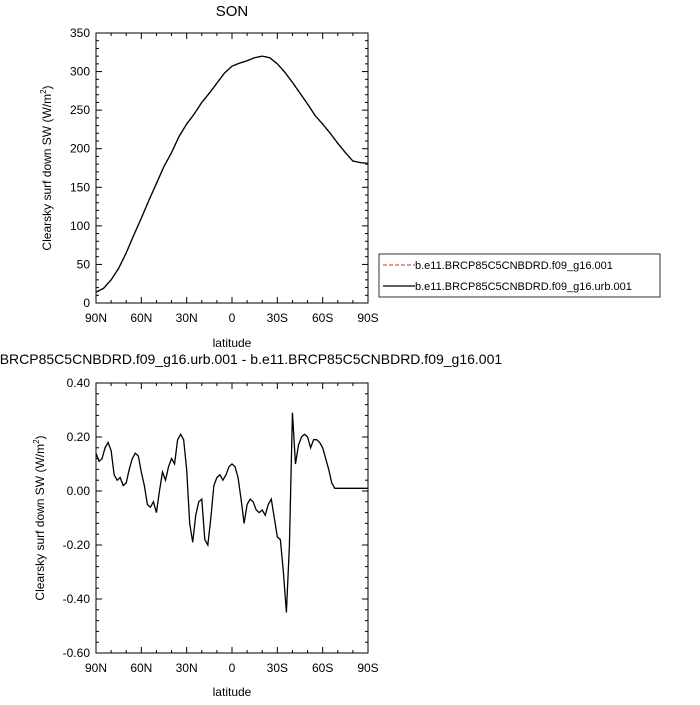 Image resolution: width=700 pixels, height=705 pixels. What do you see at coordinates (79, 437) in the screenshot?
I see `bottom-y-tick-label: 0.20` at bounding box center [79, 437].